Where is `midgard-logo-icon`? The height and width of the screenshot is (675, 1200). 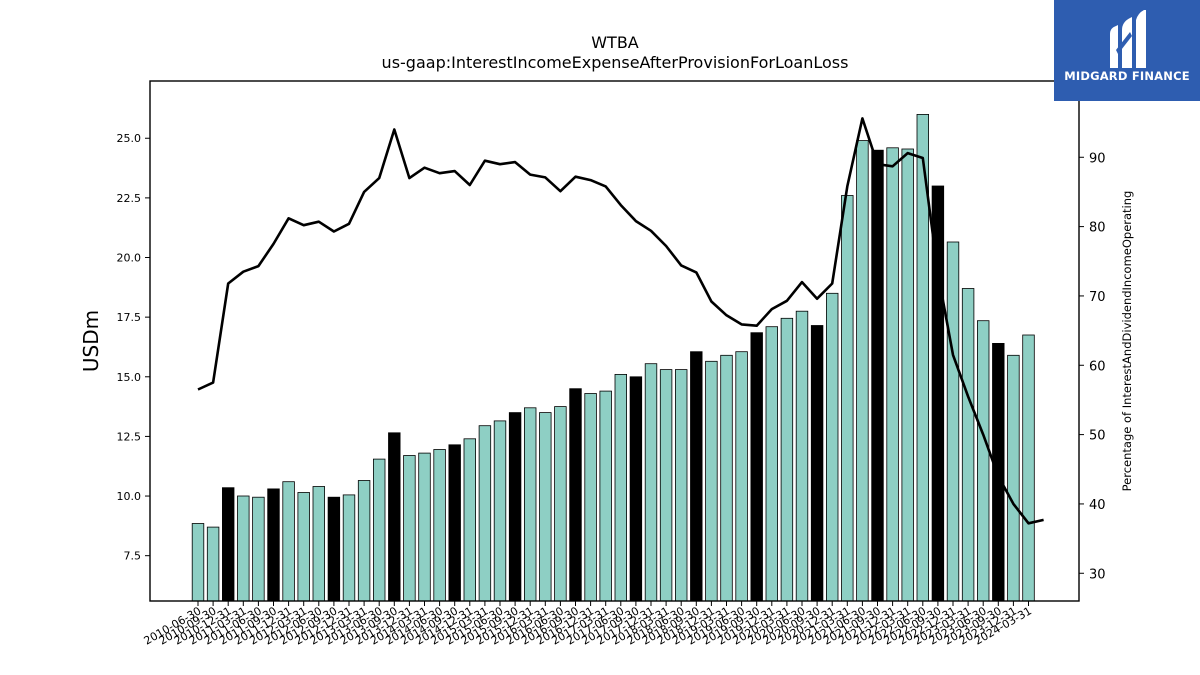
midgard-logo-icon is located at coordinates (1128, 39).